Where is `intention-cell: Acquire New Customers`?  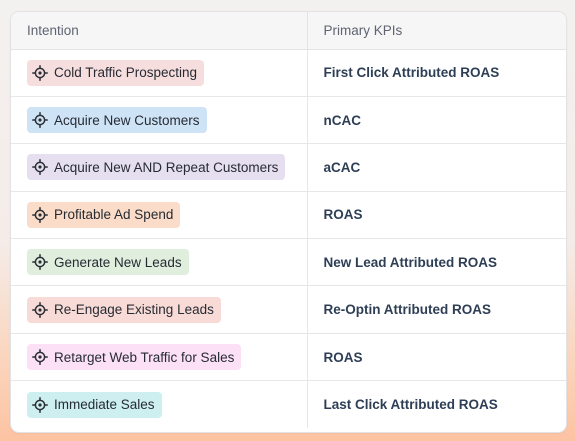
intention-cell: Acquire New Customers is located at coordinates (159, 120).